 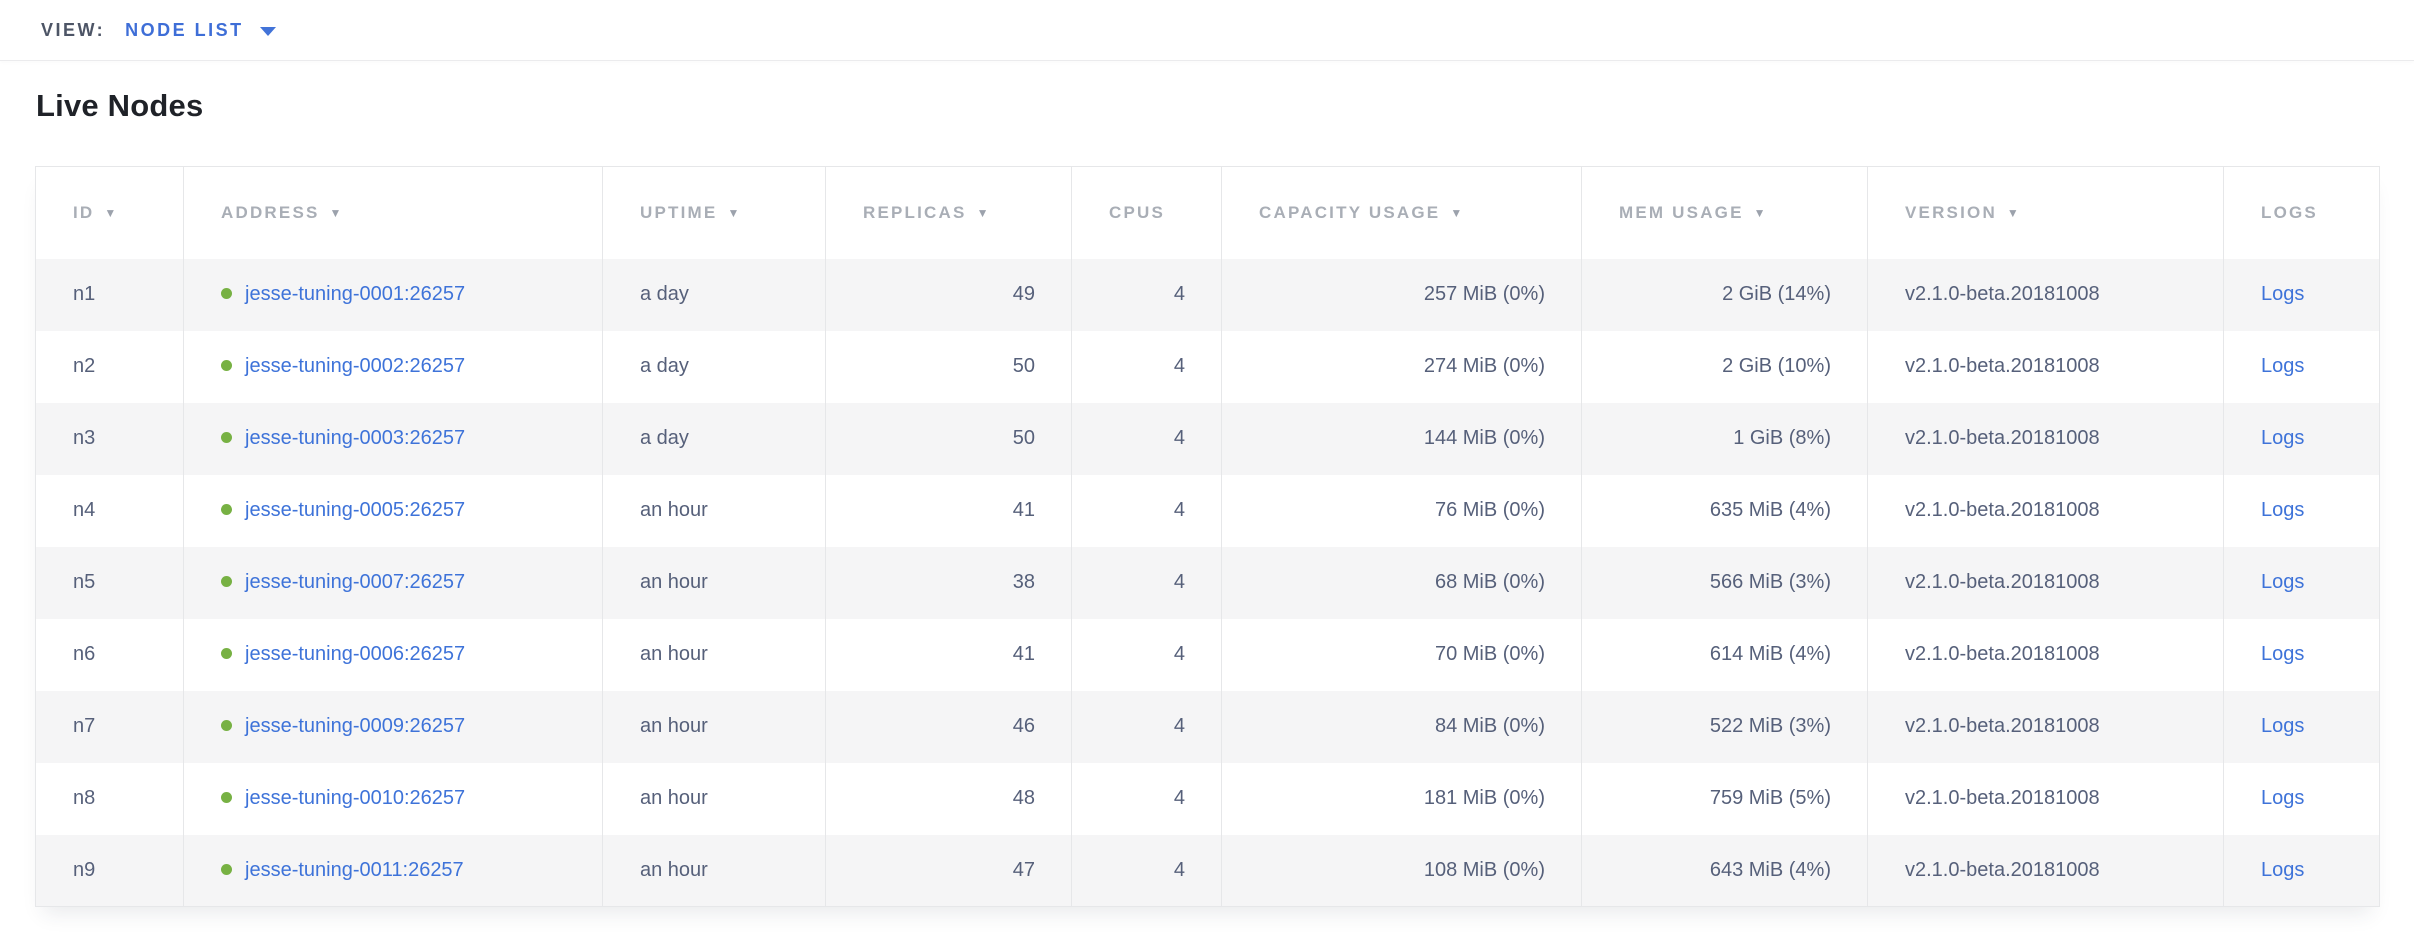 I want to click on page-title: Live Nodes, so click(x=120, y=105).